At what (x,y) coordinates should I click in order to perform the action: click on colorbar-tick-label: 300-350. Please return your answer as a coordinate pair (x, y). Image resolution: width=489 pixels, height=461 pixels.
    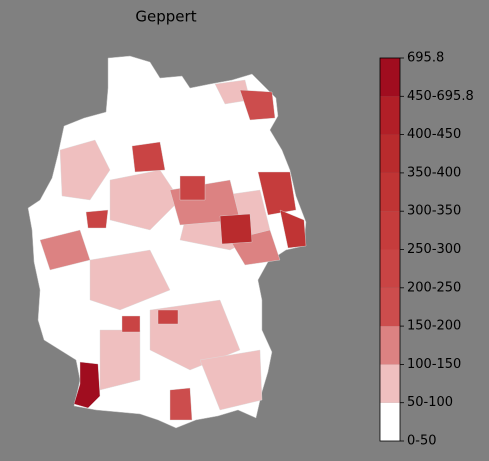
    Looking at the image, I should click on (434, 211).